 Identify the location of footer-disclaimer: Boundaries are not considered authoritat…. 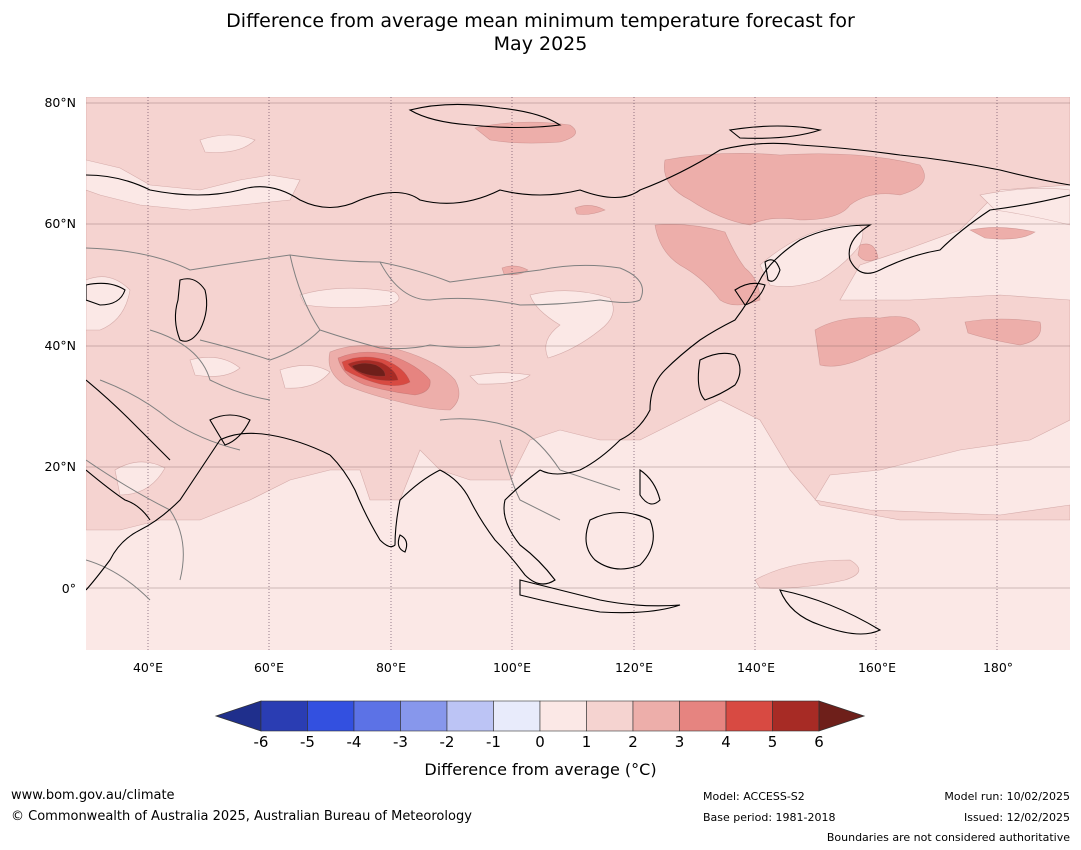
(948, 837).